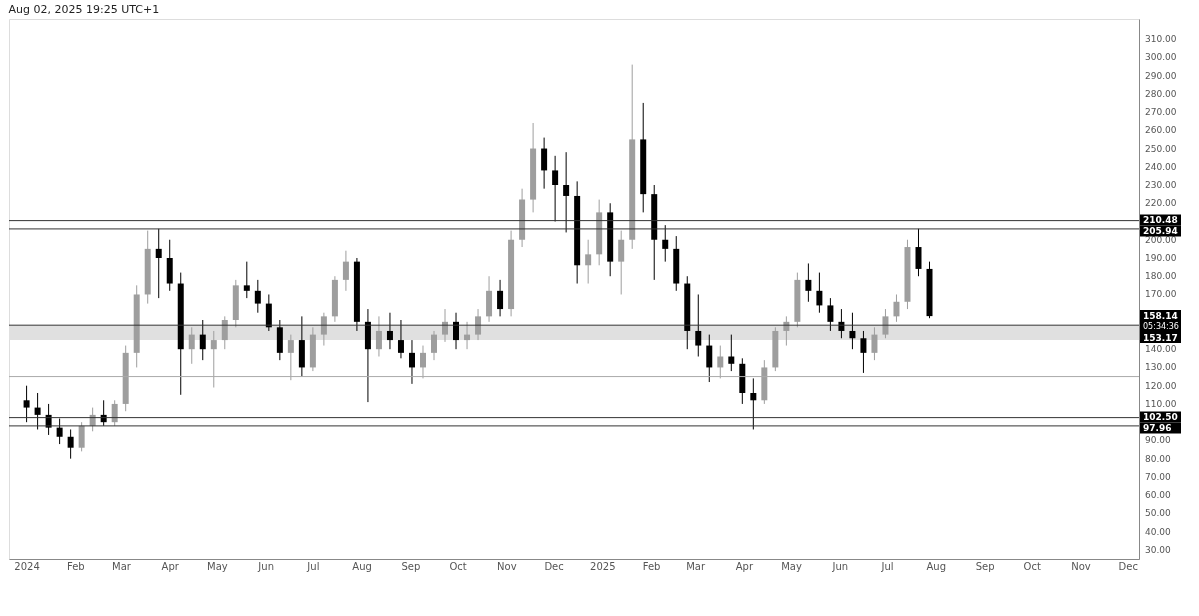 The height and width of the screenshot is (616, 1199). What do you see at coordinates (1161, 185) in the screenshot?
I see `y-tick-label: 230.00` at bounding box center [1161, 185].